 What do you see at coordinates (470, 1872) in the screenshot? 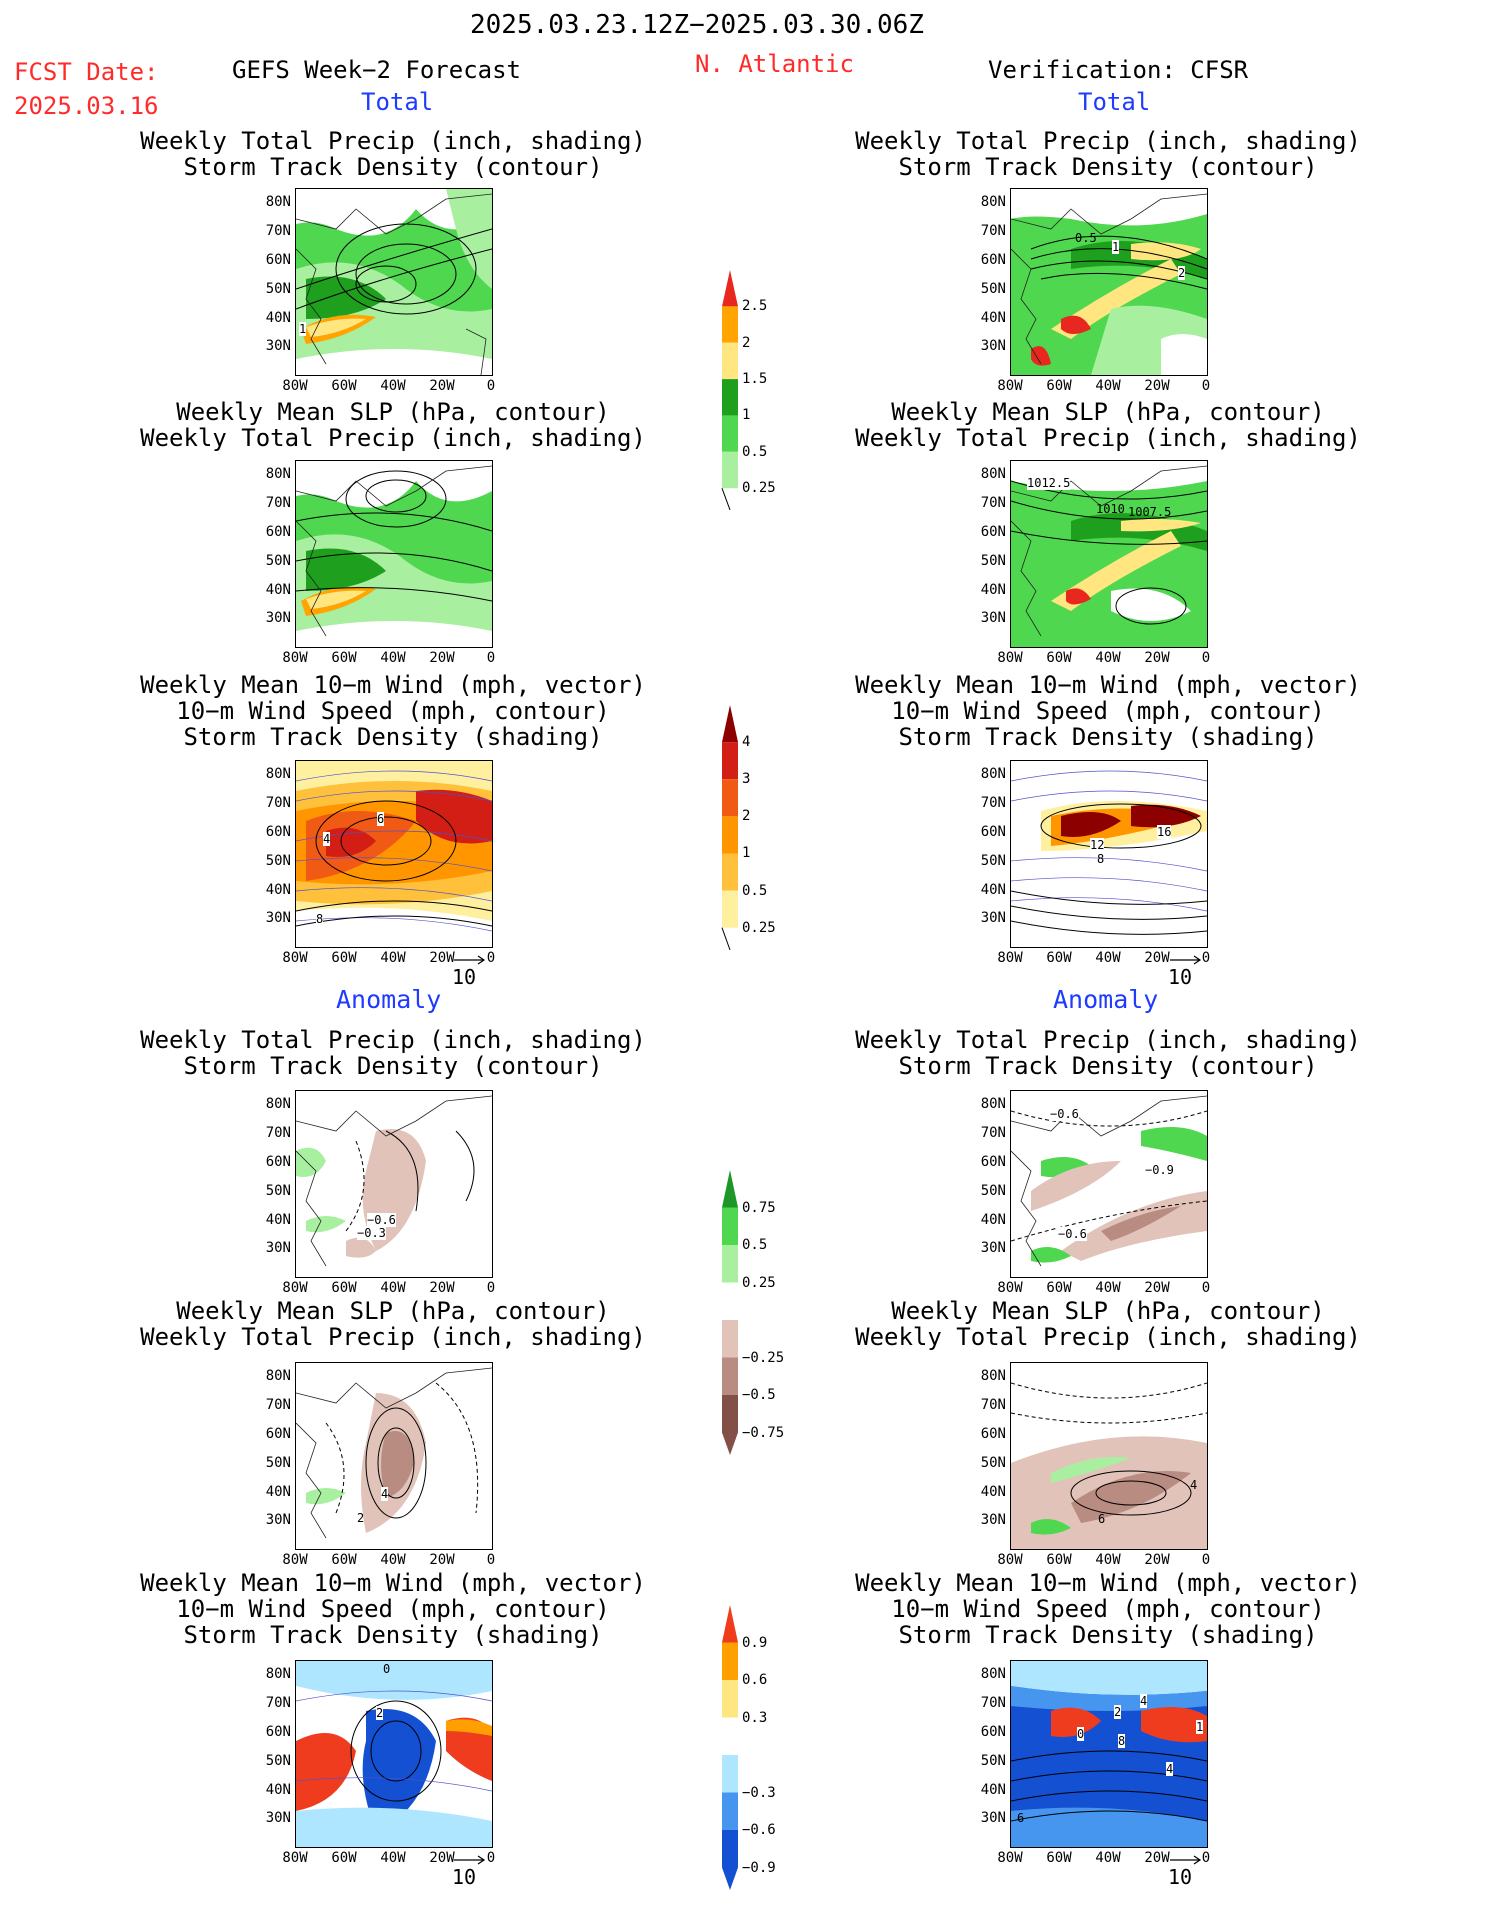
I see `vector-reference-left-bottom: 10` at bounding box center [470, 1872].